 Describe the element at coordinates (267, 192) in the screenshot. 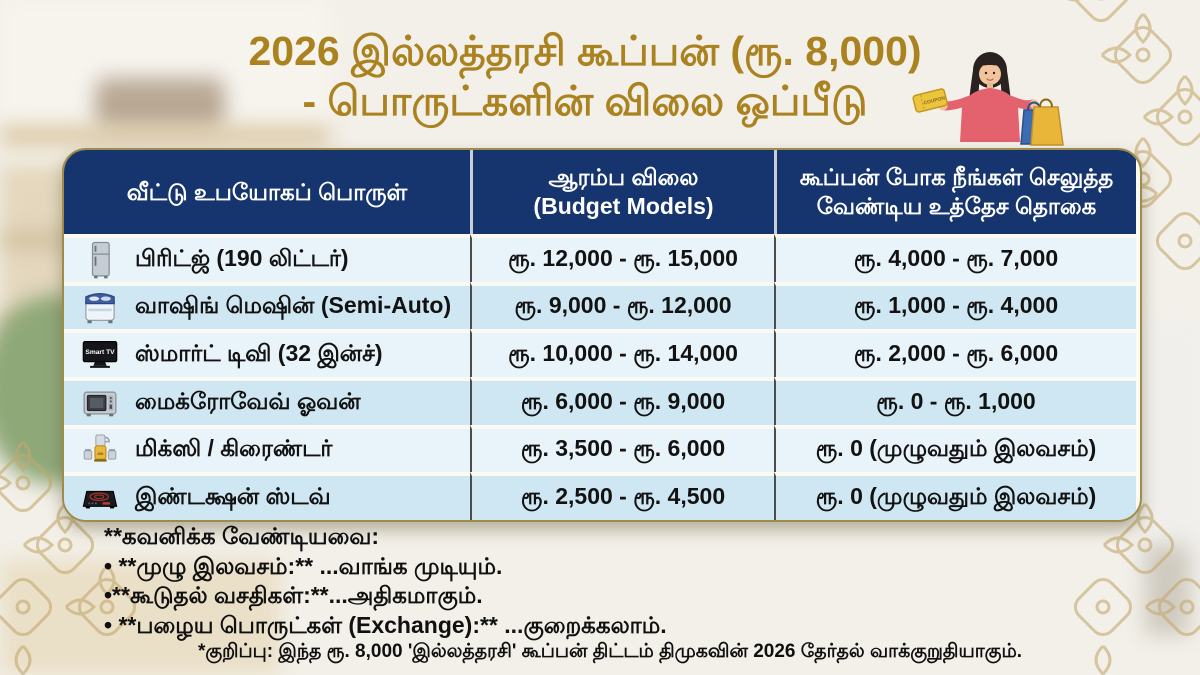

I see `column-header-item: வீட்டு உபயோகப் பொருள்` at that location.